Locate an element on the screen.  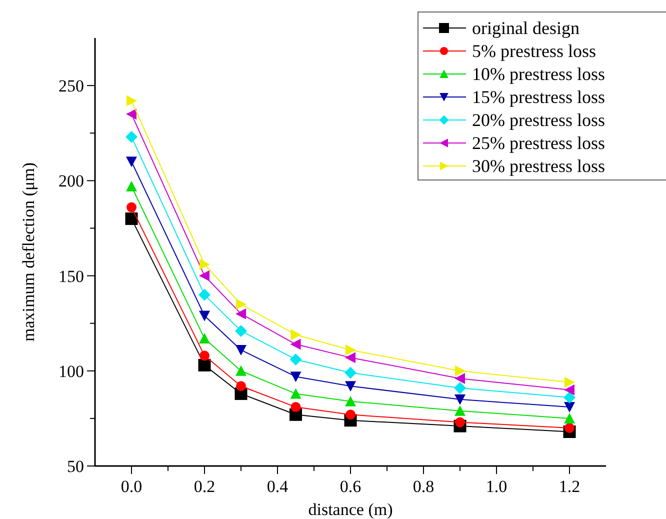
legend-label: 5% prestress loss is located at coordinates (534, 51).